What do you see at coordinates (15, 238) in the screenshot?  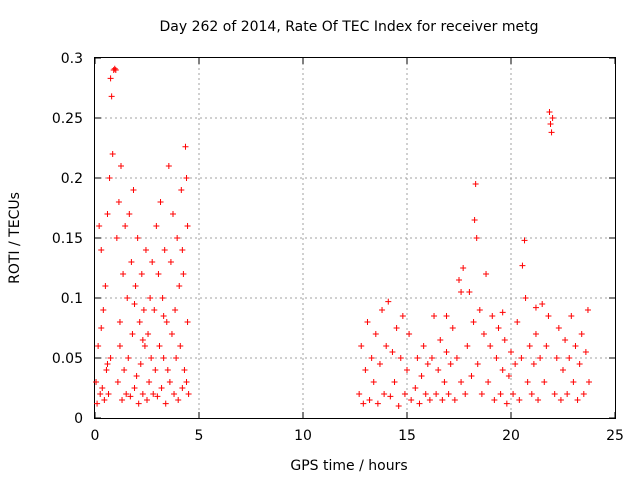 I see `y-axis-label: ROTI / TECUs` at bounding box center [15, 238].